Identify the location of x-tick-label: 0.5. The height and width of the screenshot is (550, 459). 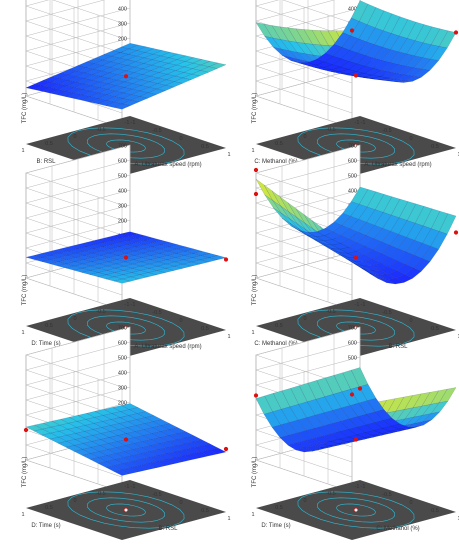
(205, 147).